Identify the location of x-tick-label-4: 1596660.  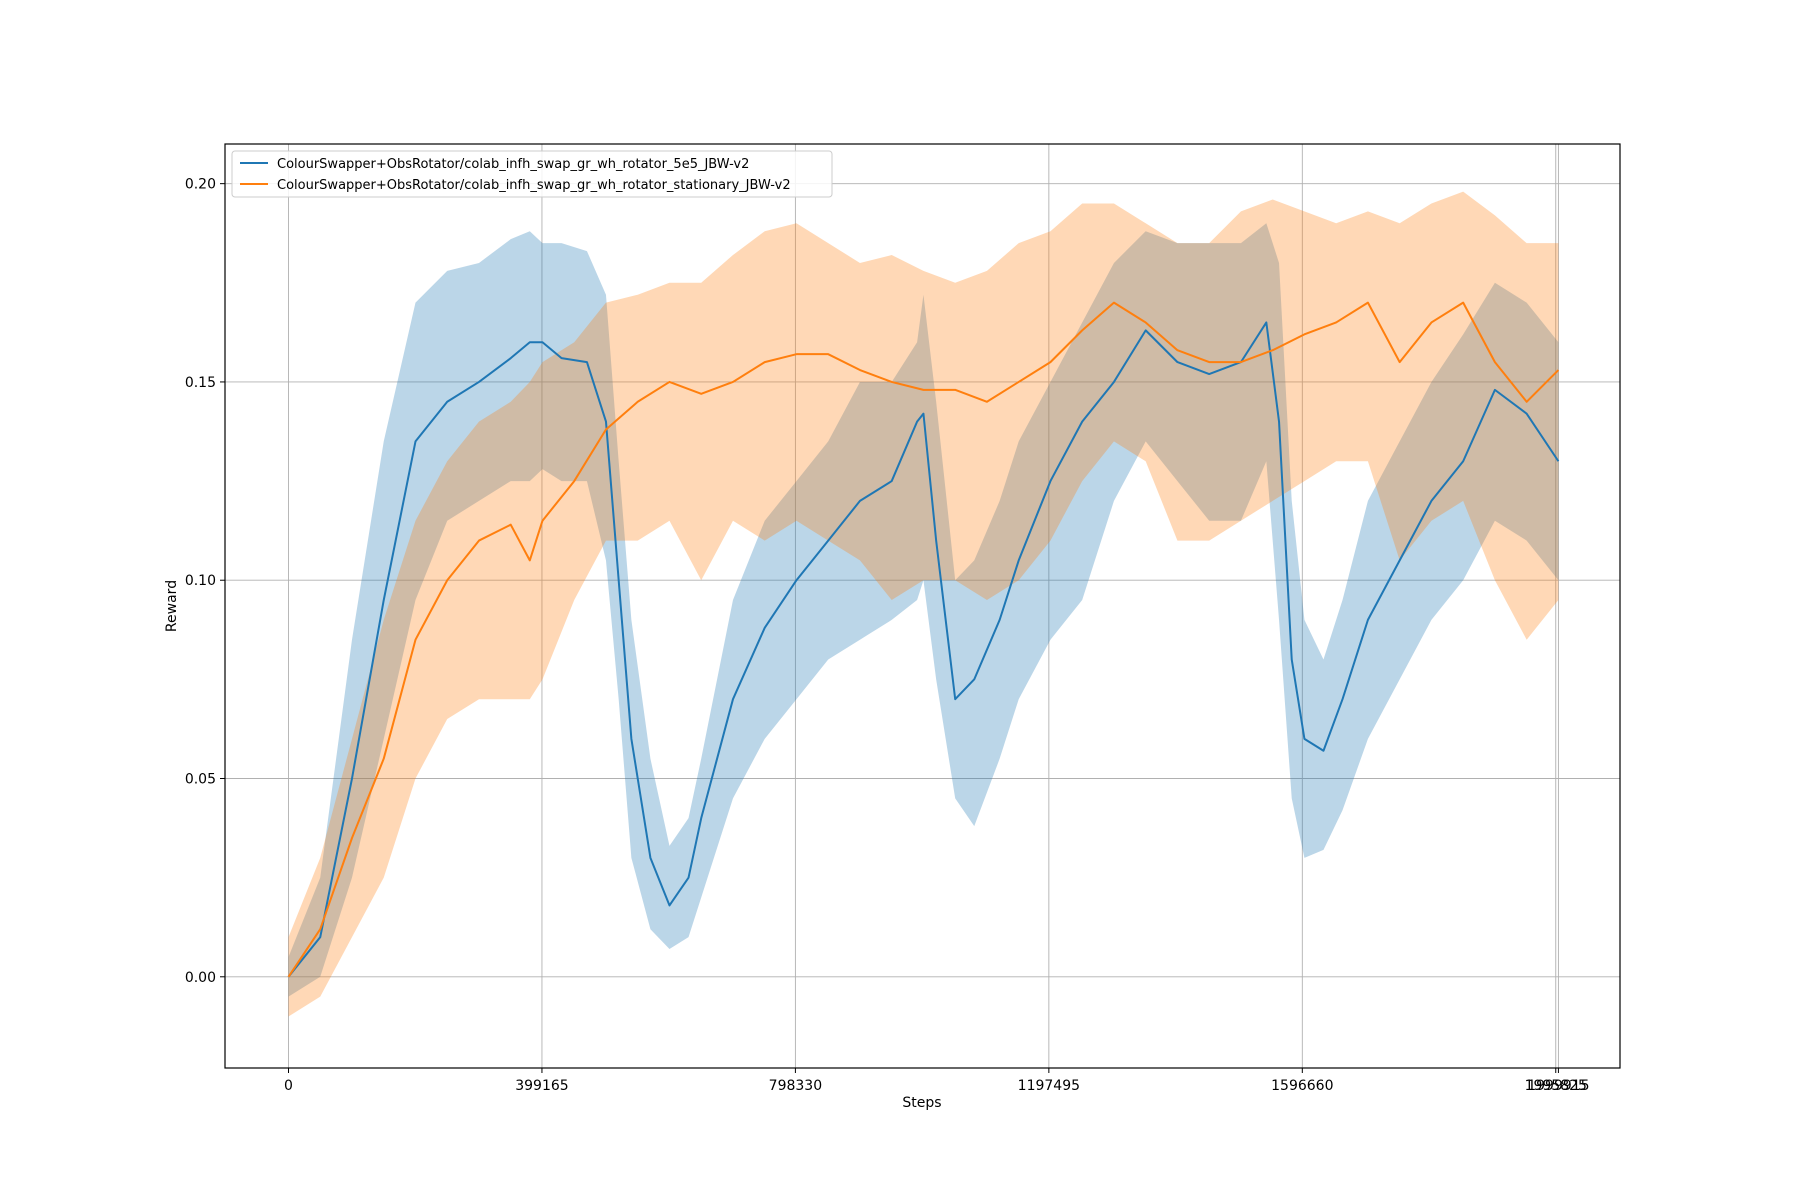
(1302, 1086).